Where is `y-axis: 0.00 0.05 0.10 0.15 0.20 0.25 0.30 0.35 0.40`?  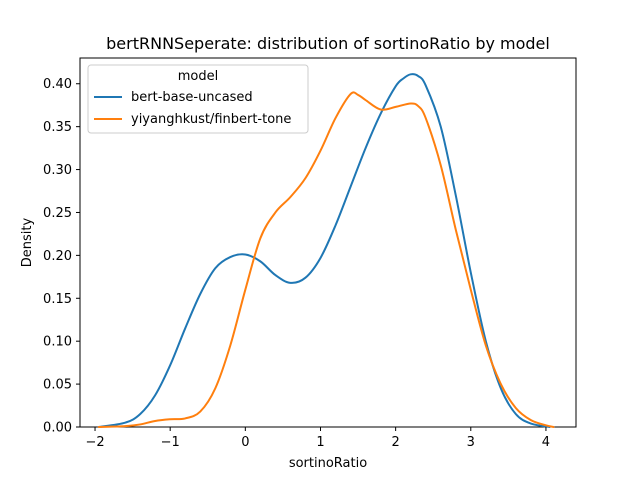
y-axis: 0.00 0.05 0.10 0.15 0.20 0.25 0.30 0.35 0.40 is located at coordinates (61, 256).